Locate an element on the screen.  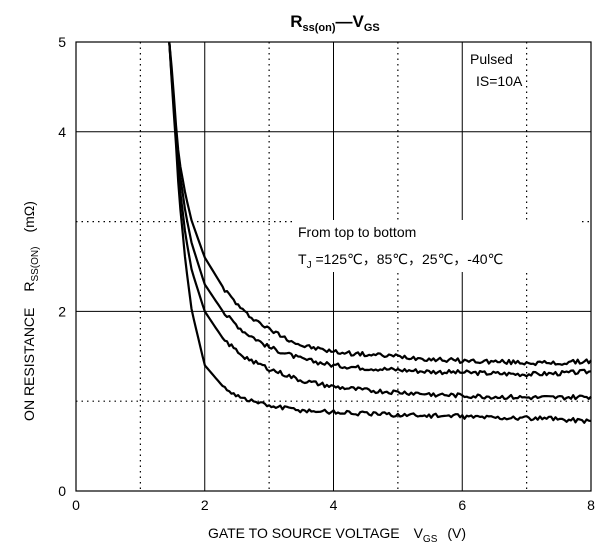
x-label-unit: (V) is located at coordinates (456, 533).